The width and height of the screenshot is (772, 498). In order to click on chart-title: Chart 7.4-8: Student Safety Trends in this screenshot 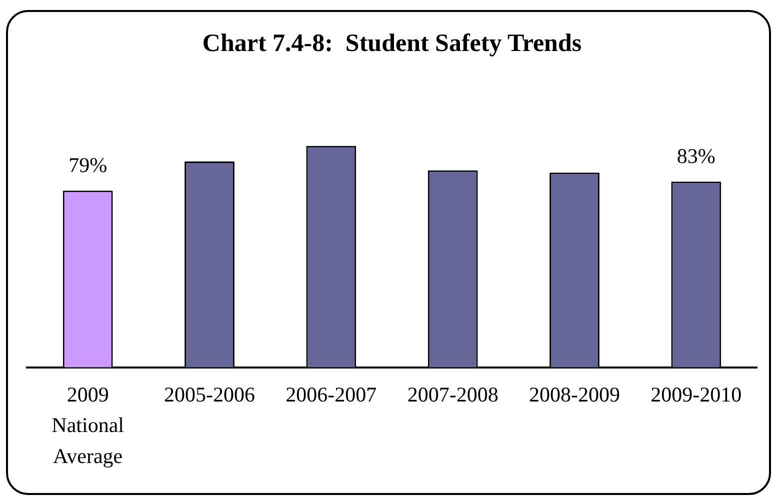, I will do `click(392, 44)`.